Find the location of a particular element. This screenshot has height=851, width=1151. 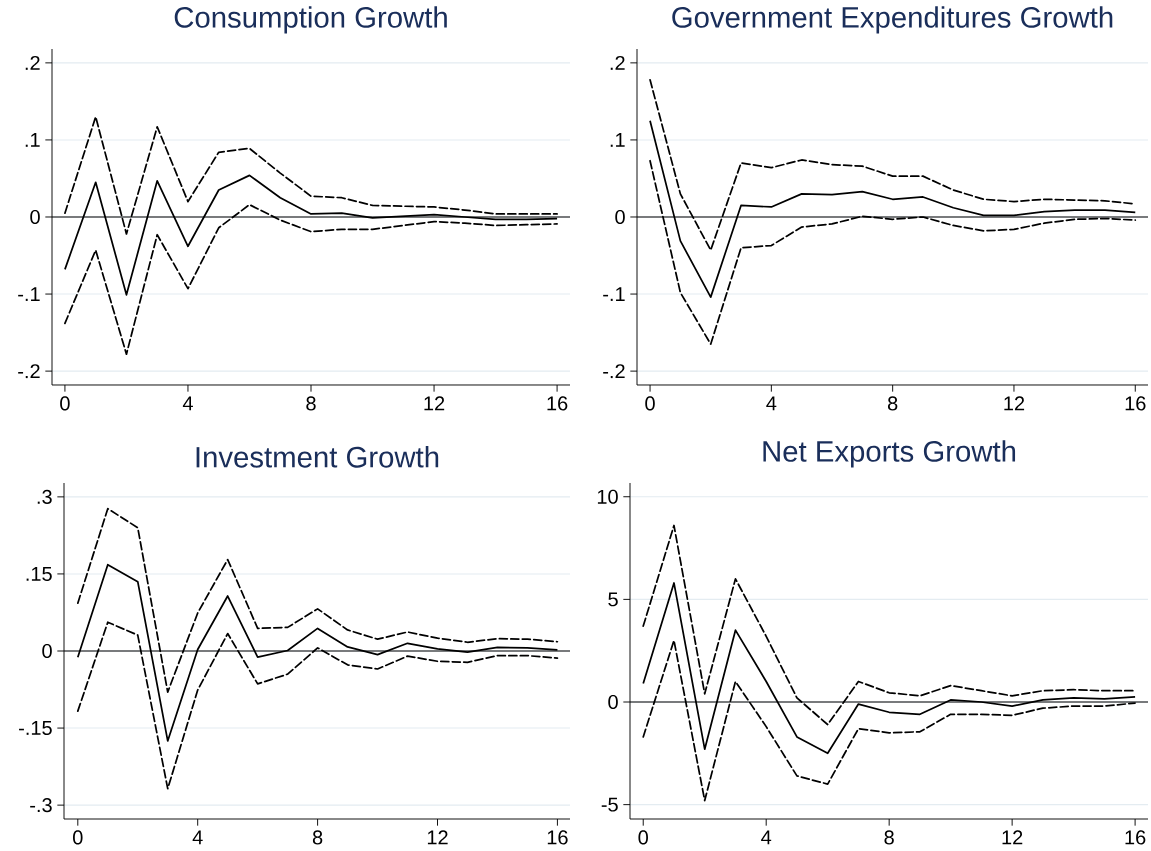

y-tick-label: .3 is located at coordinates (44, 496).